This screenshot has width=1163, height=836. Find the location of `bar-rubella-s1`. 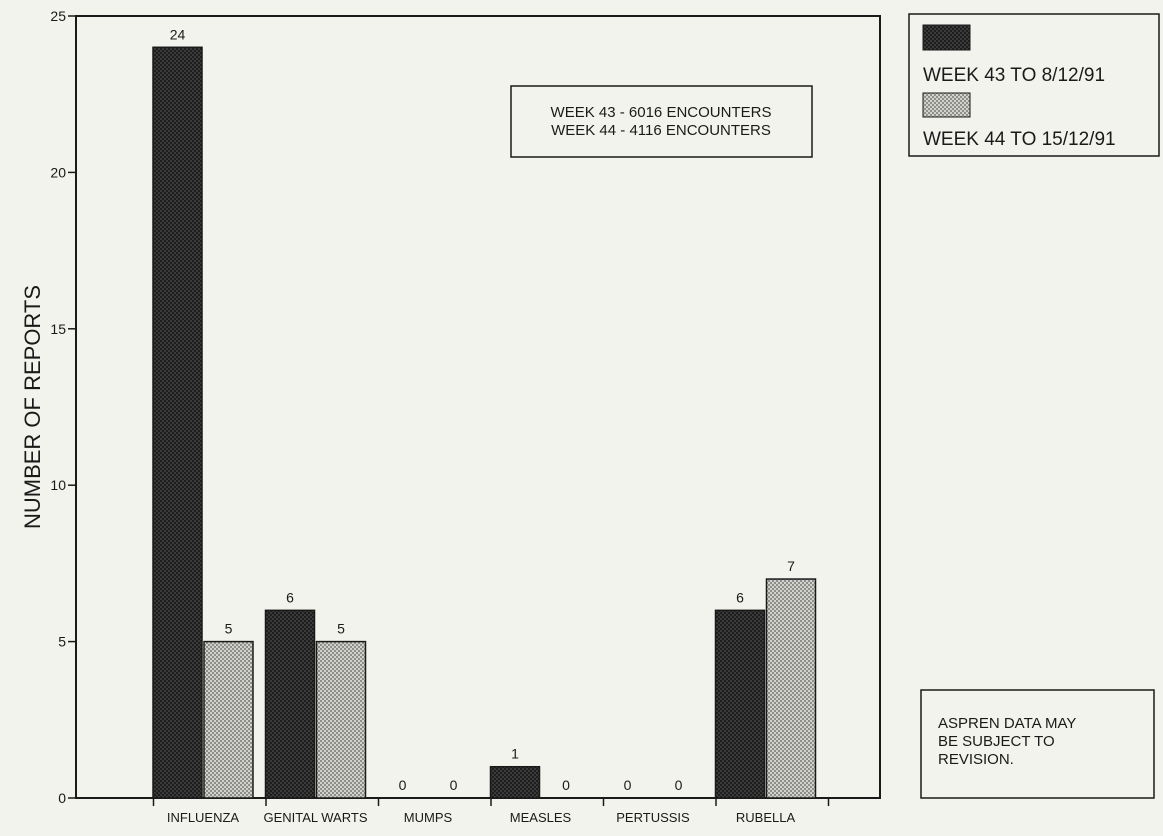

bar-rubella-s1 is located at coordinates (791, 688).